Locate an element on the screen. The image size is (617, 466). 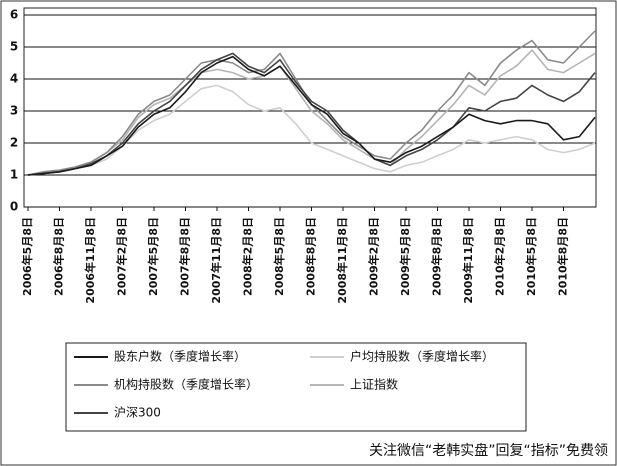
legend-label: 上证指数 is located at coordinates (374, 384).